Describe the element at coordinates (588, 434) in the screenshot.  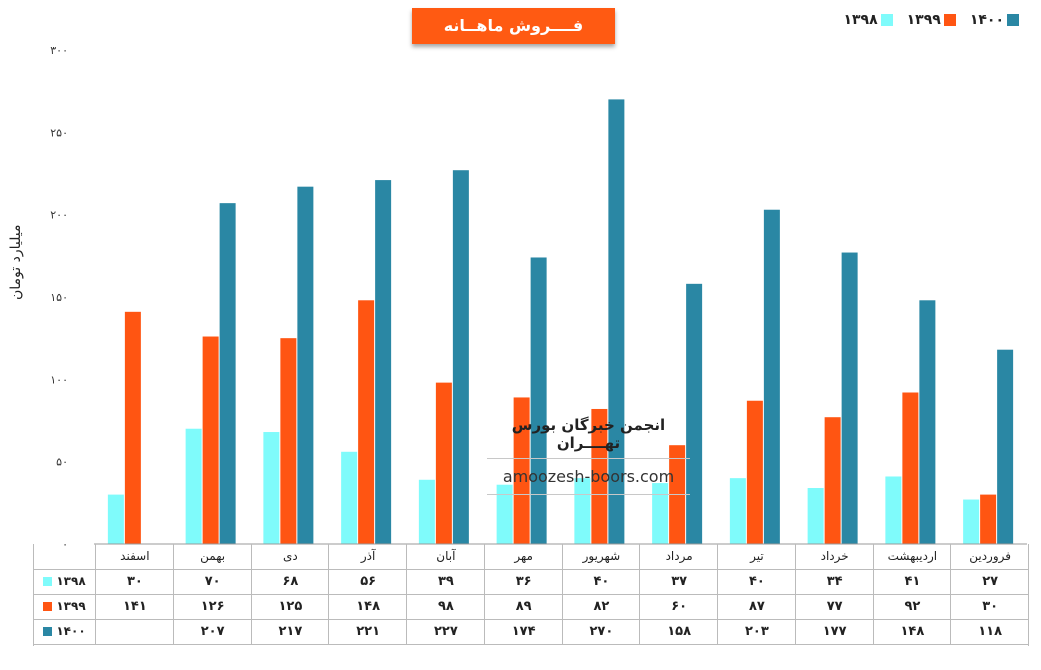
I see `watermark-title: انجمن خبرگان بورس تهــــران` at that location.